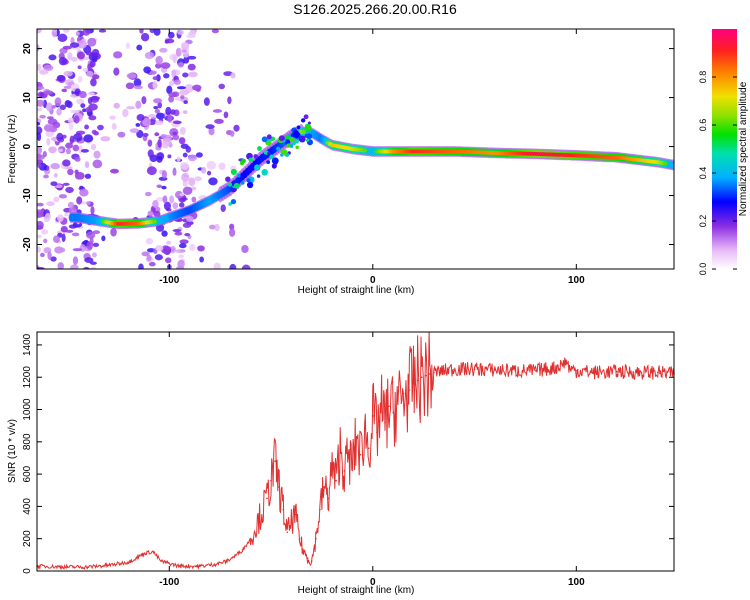 The width and height of the screenshot is (750, 600). Describe the element at coordinates (27, 538) in the screenshot. I see `snr-y-tick-label: 200` at that location.